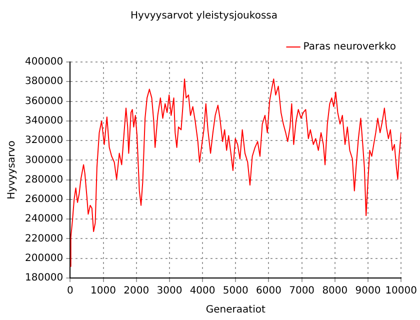  I want to click on chart-title: Hyvyysarvot yleistysjoukossa, so click(204, 16).